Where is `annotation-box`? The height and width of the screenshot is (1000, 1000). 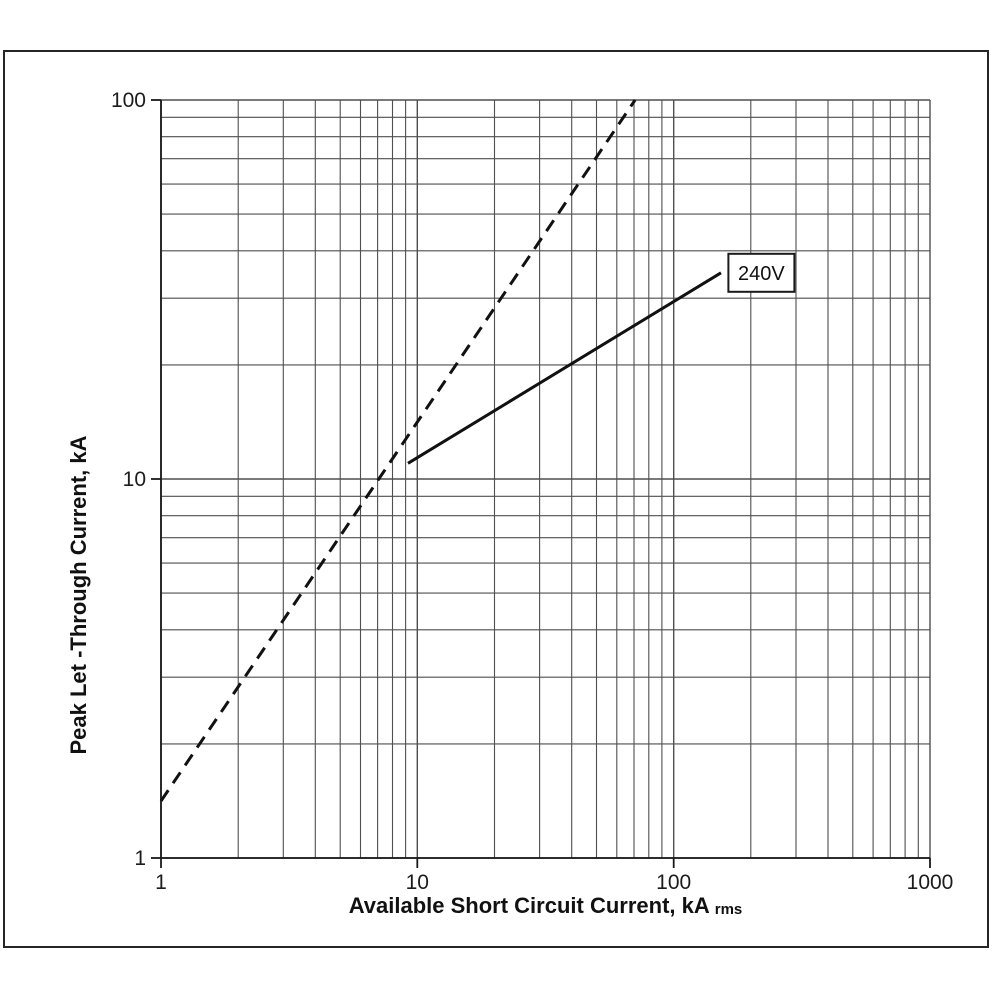
annotation-box is located at coordinates (761, 272).